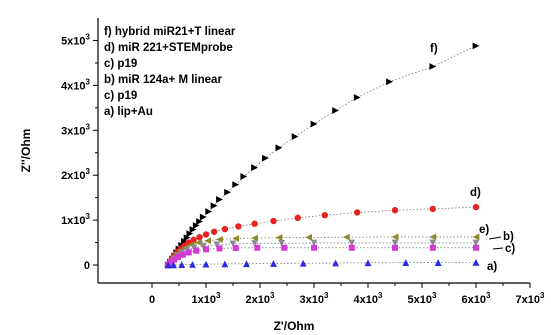  What do you see at coordinates (75, 219) in the screenshot?
I see `y-tick-label: 1x10³` at bounding box center [75, 219].